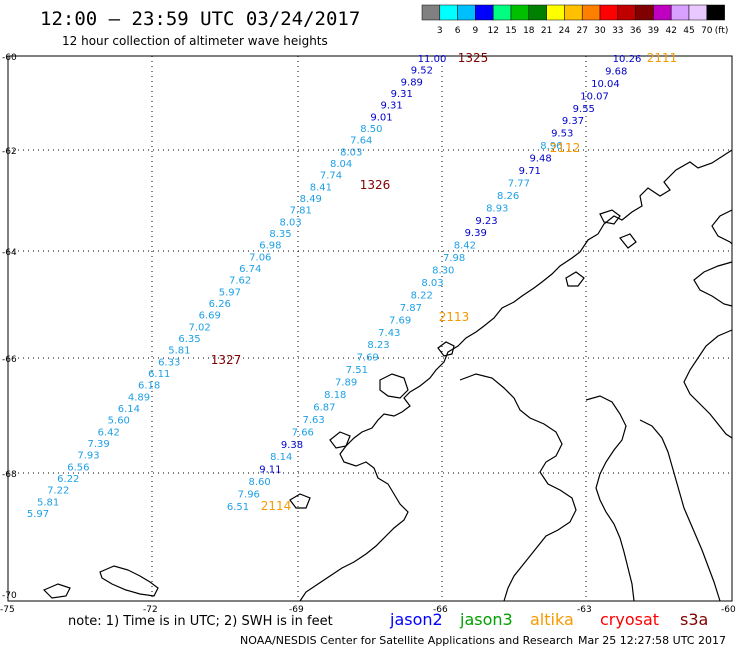 Image resolution: width=740 pixels, height=650 pixels. What do you see at coordinates (486, 619) in the screenshot?
I see `satellite-name: jason3` at bounding box center [486, 619].